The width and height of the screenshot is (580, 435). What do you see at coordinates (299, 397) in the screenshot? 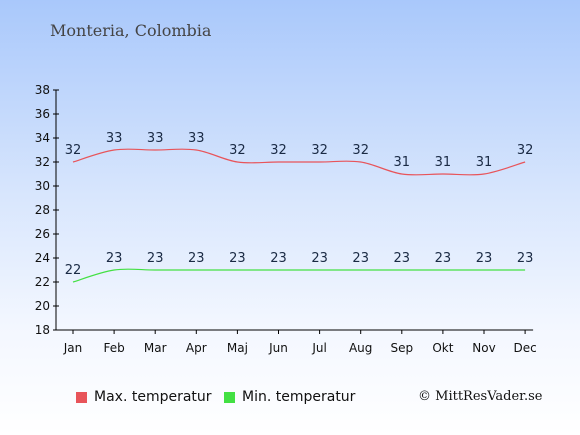
I see `legend-min-label: Min. temperatur` at bounding box center [299, 397].